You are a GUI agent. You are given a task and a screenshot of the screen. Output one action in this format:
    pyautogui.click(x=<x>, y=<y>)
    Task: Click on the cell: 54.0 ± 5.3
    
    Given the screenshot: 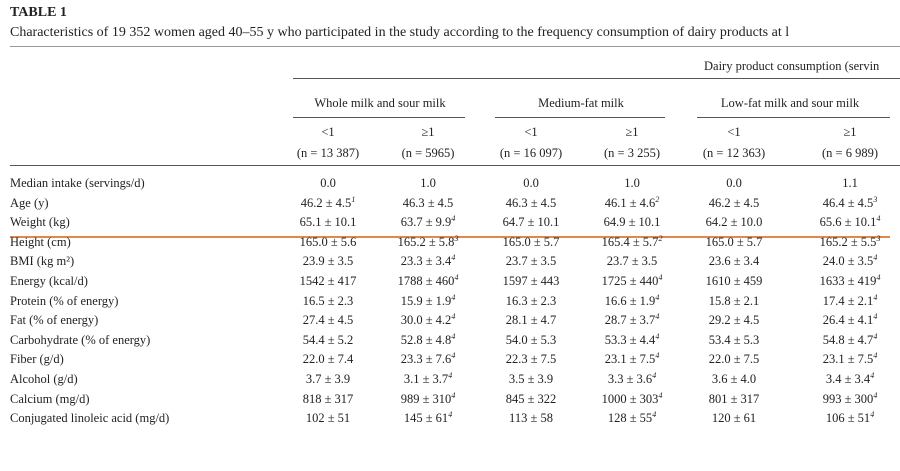 What is the action you would take?
    pyautogui.click(x=531, y=340)
    